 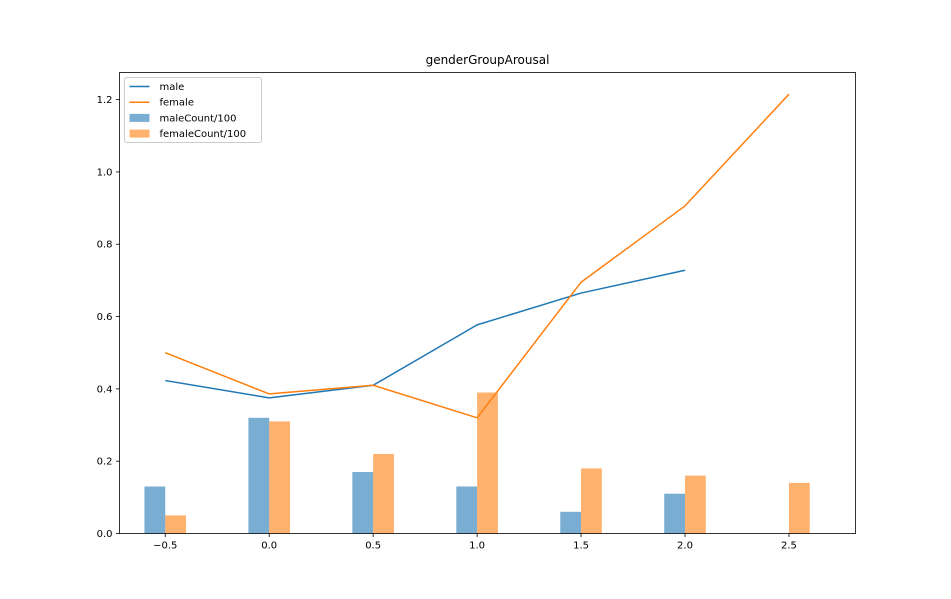 What do you see at coordinates (105, 317) in the screenshot?
I see `y-tick-label: 0.6` at bounding box center [105, 317].